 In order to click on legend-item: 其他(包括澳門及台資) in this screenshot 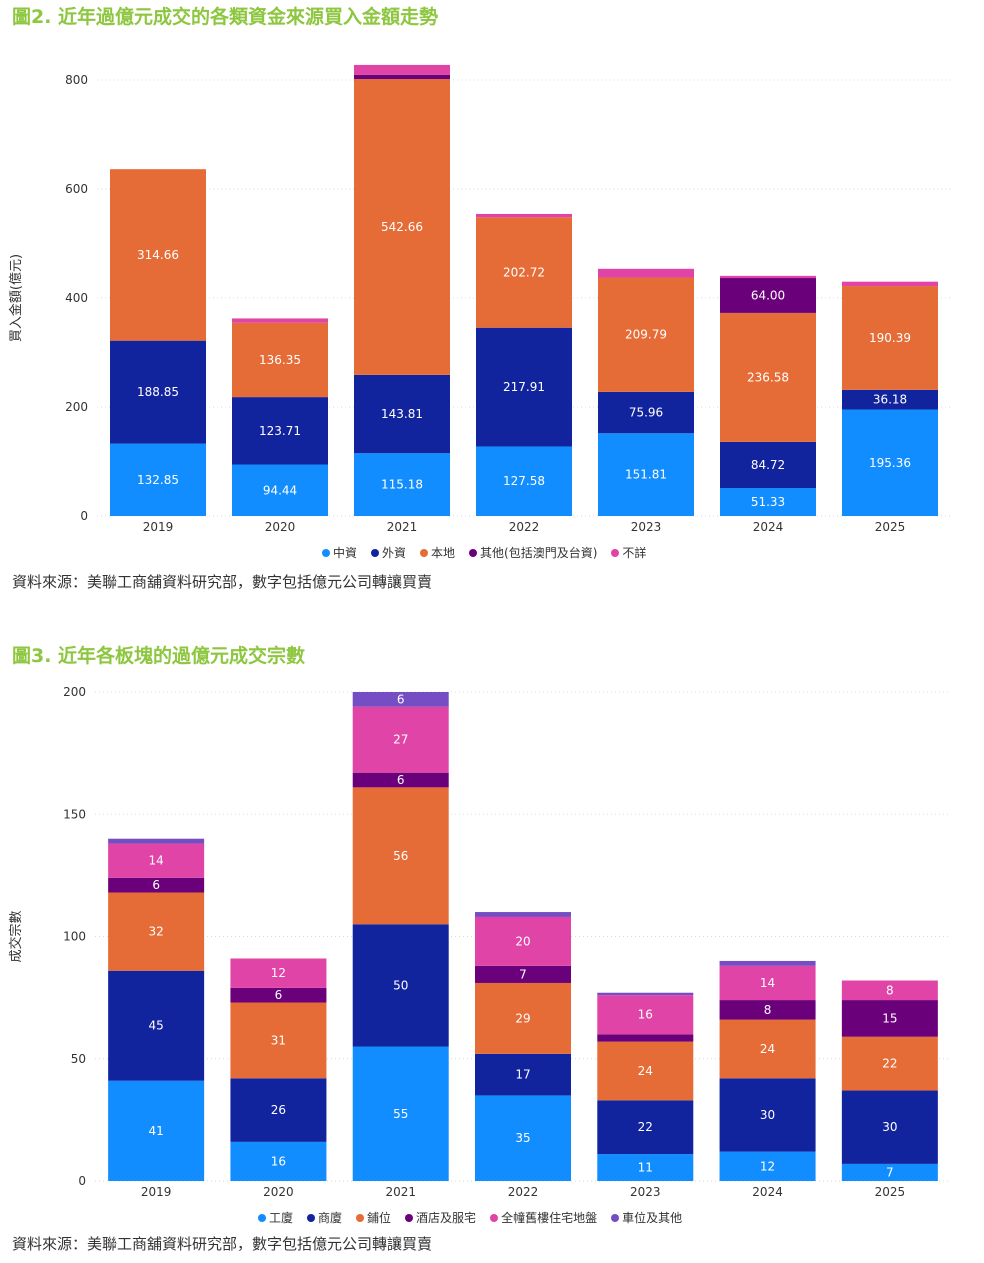, I will do `click(533, 552)`.